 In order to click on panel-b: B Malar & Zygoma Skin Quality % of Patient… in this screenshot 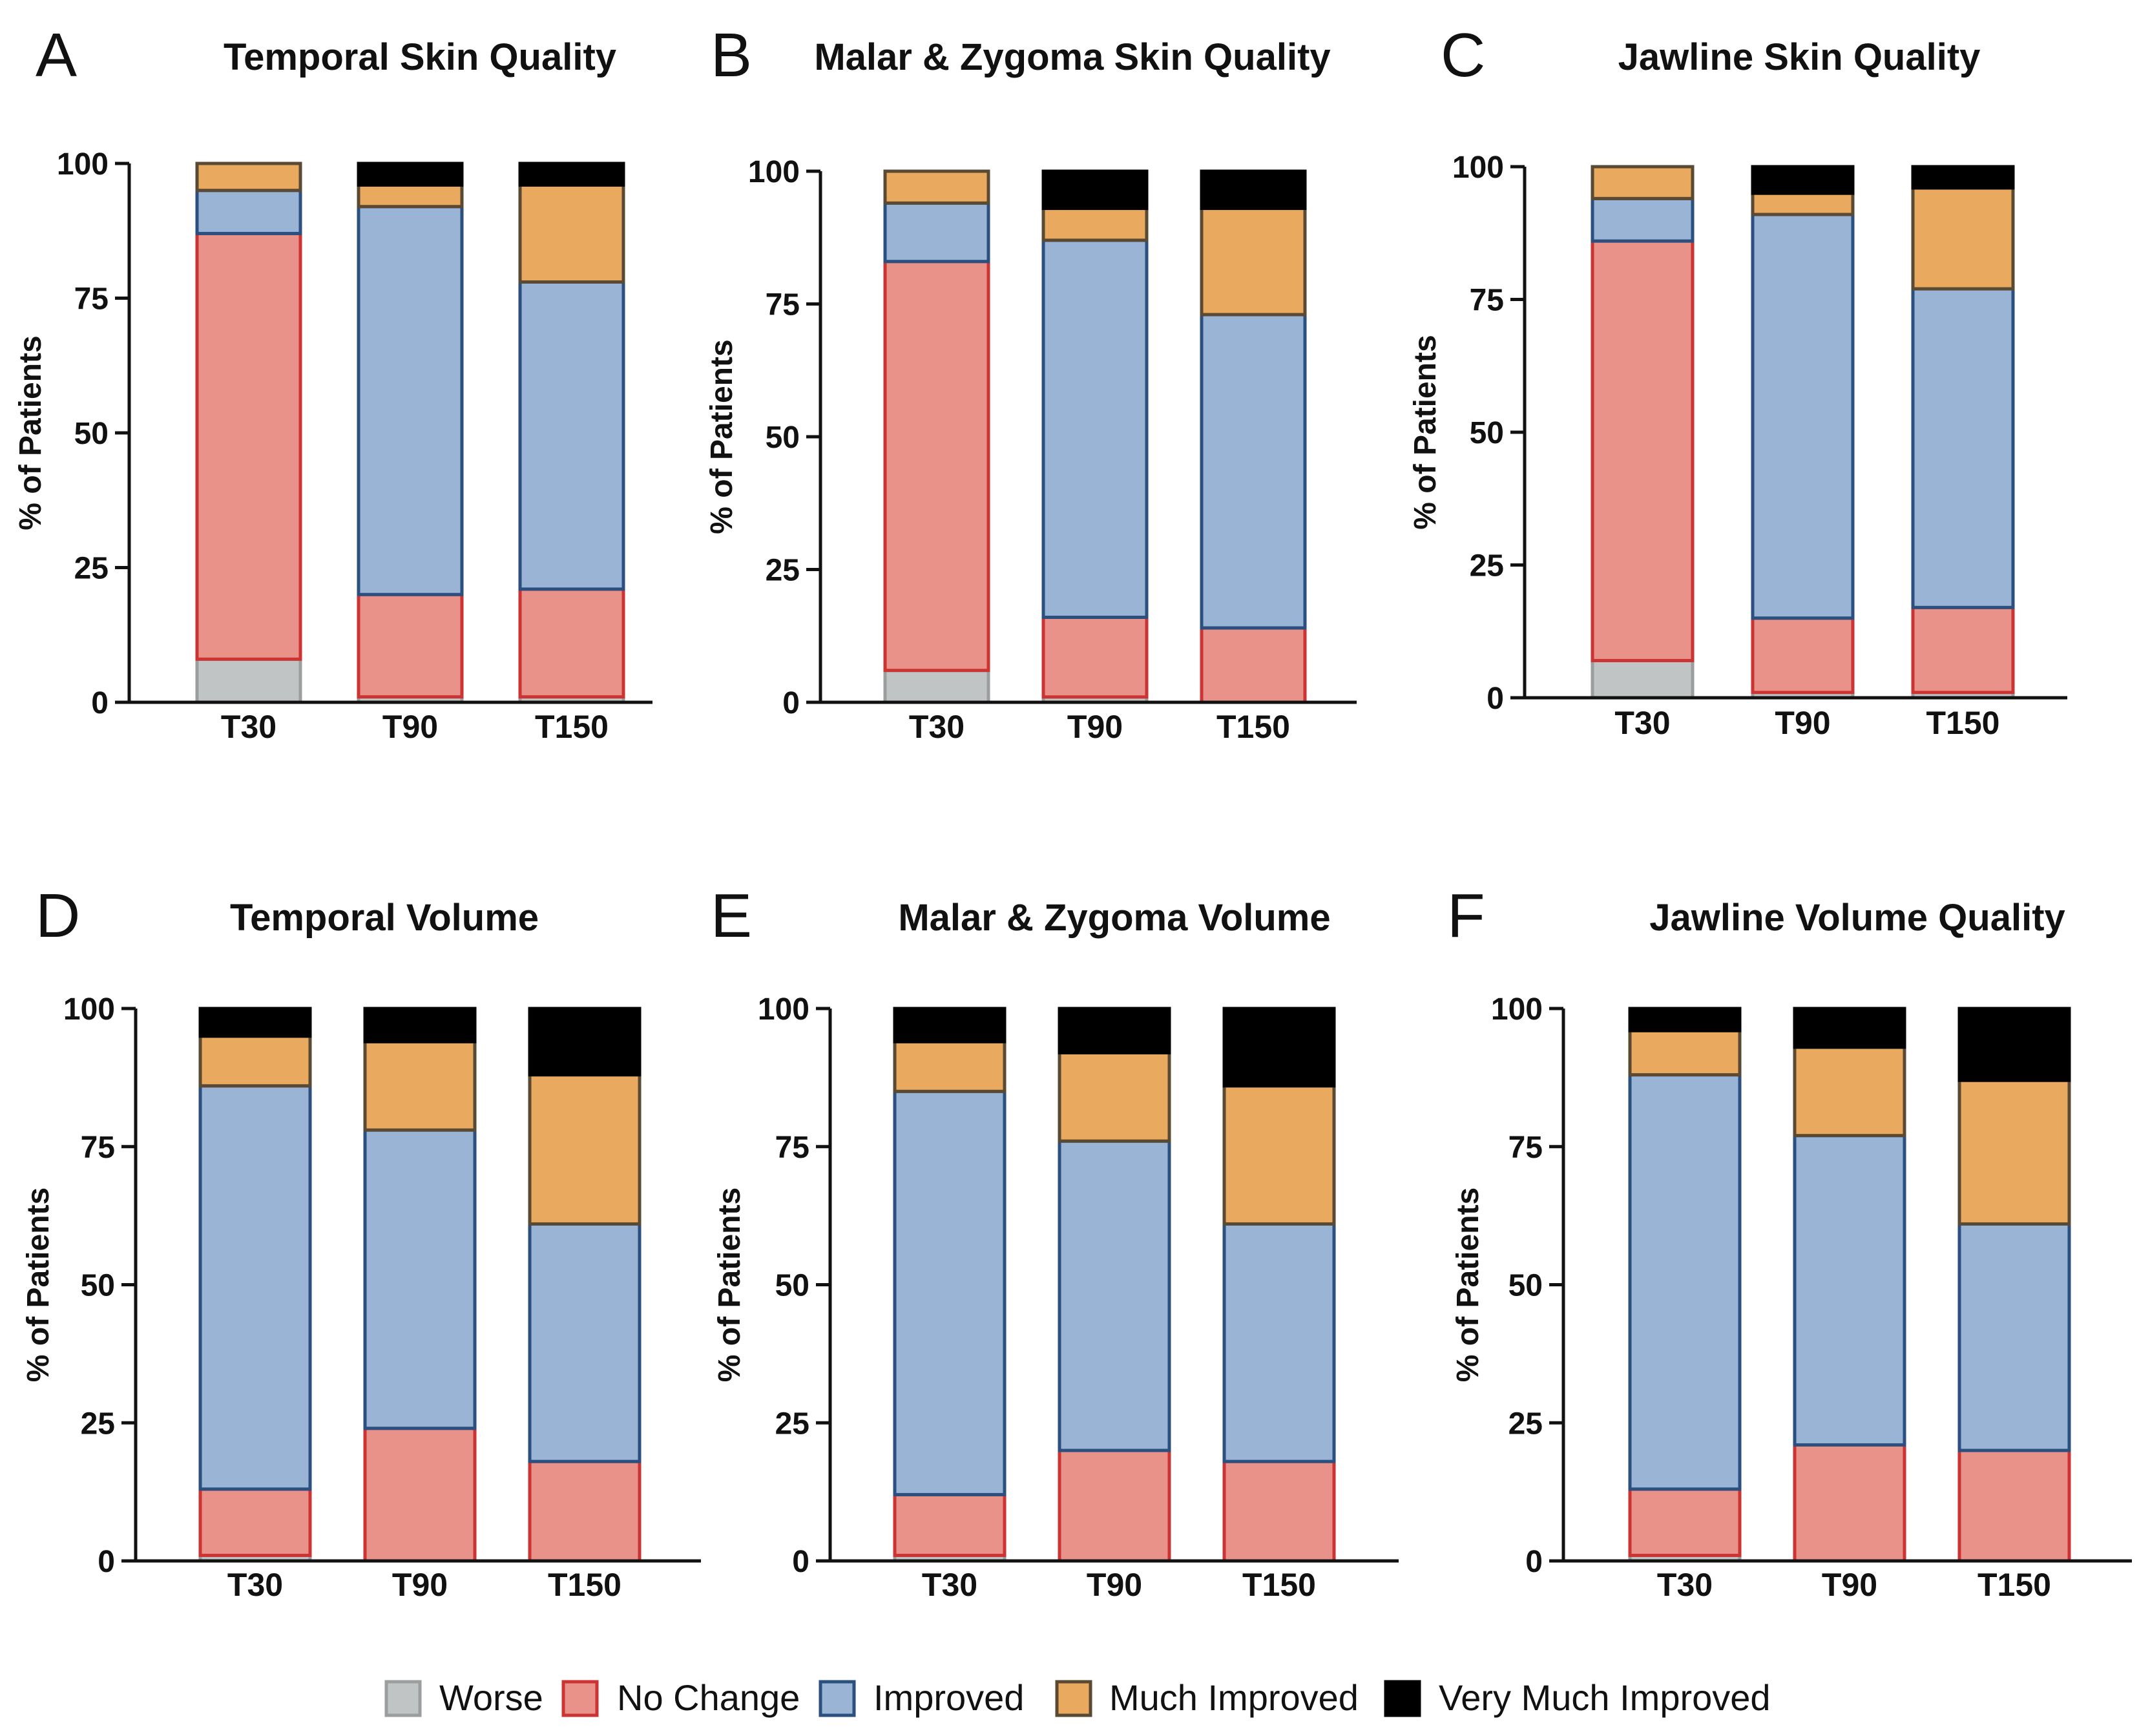, I will do `click(1031, 383)`.